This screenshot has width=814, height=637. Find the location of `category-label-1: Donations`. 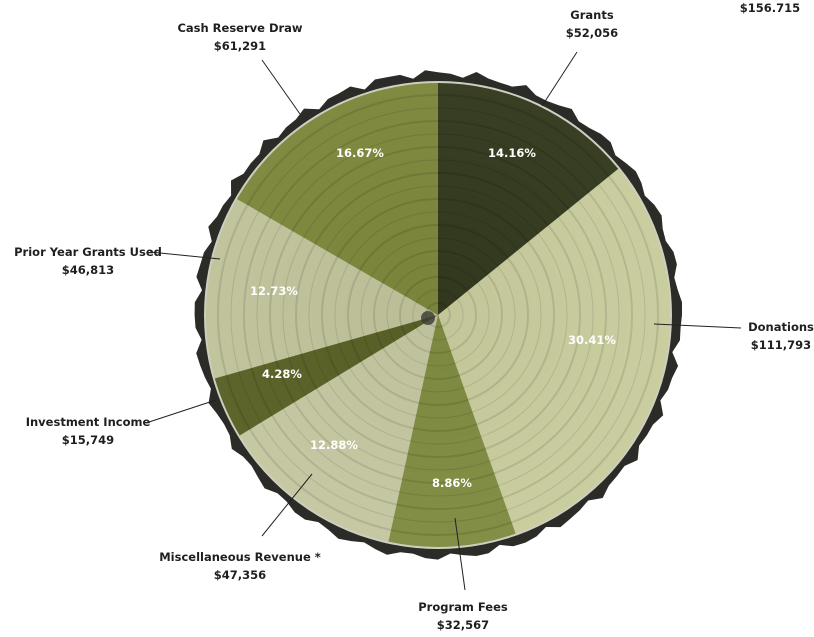

category-label-1: Donations is located at coordinates (781, 327).